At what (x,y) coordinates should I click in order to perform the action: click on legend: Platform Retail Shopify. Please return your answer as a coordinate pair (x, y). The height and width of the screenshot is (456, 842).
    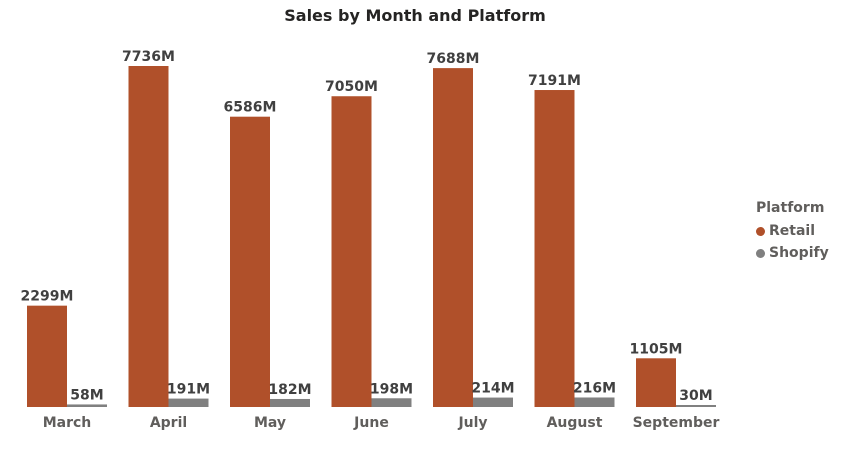
    Looking at the image, I should click on (792, 232).